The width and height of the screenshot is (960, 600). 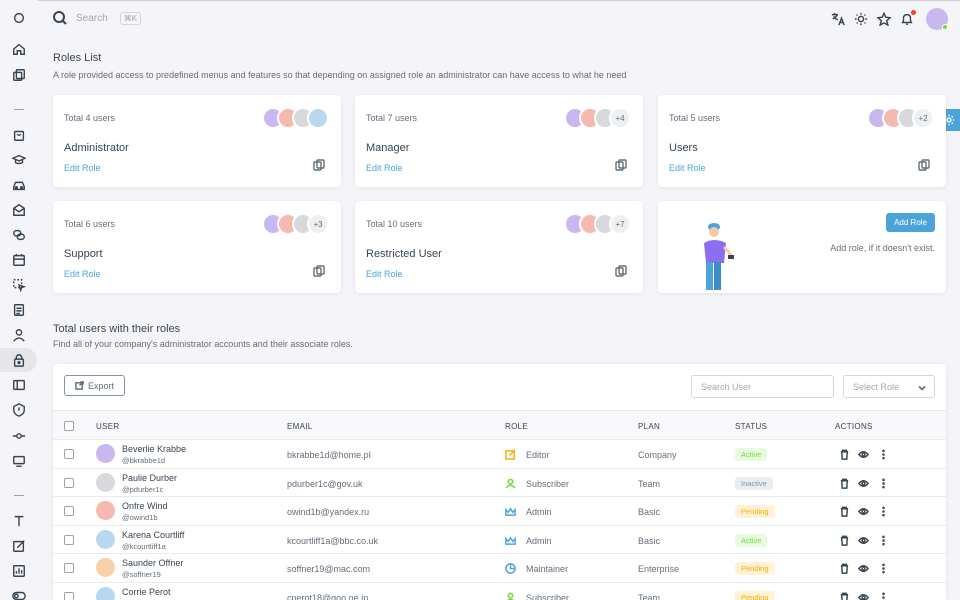 I want to click on mail-icon, so click(x=19, y=210).